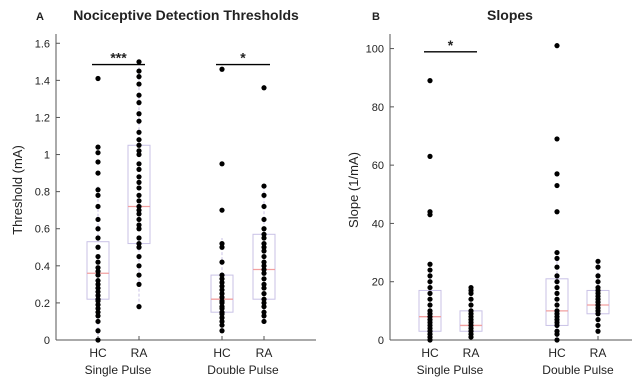 The image size is (639, 382). I want to click on panel-b-category-label-hc-single: HC, so click(430, 353).